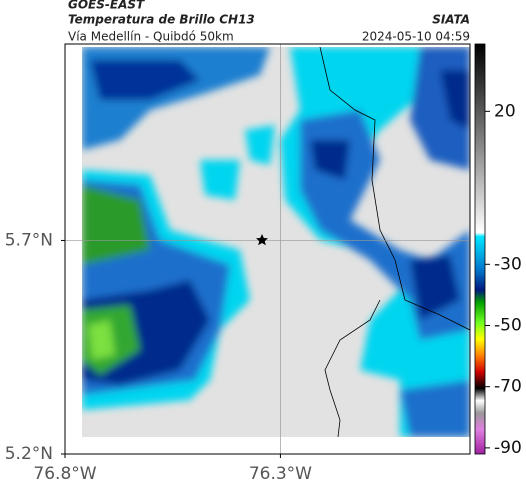 The width and height of the screenshot is (526, 491). Describe the element at coordinates (480, 249) in the screenshot. I see `colorbar` at that location.